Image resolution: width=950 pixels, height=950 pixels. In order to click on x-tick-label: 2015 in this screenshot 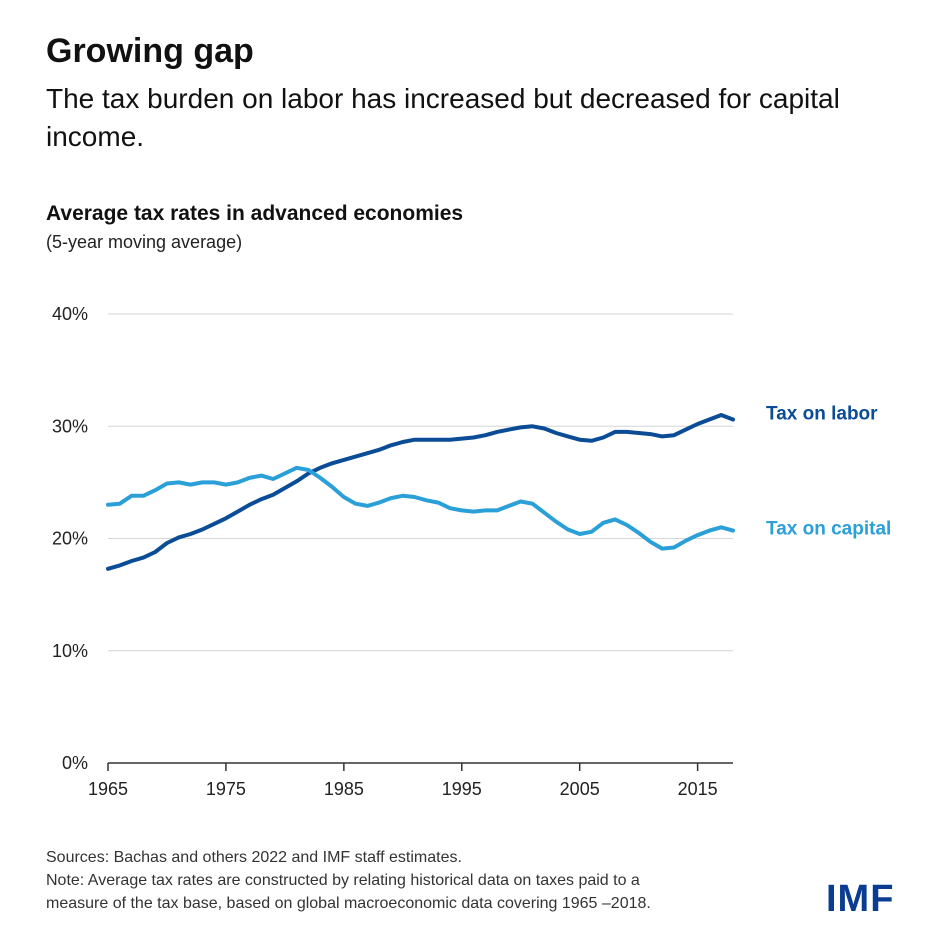, I will do `click(698, 789)`.